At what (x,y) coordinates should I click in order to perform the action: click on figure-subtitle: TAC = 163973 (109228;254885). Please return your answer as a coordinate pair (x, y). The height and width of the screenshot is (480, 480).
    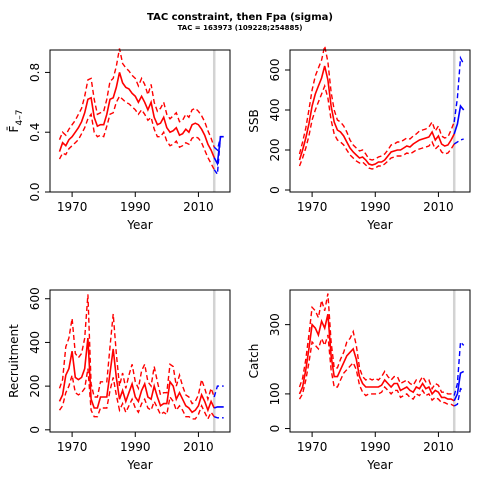
    Looking at the image, I should click on (240, 28).